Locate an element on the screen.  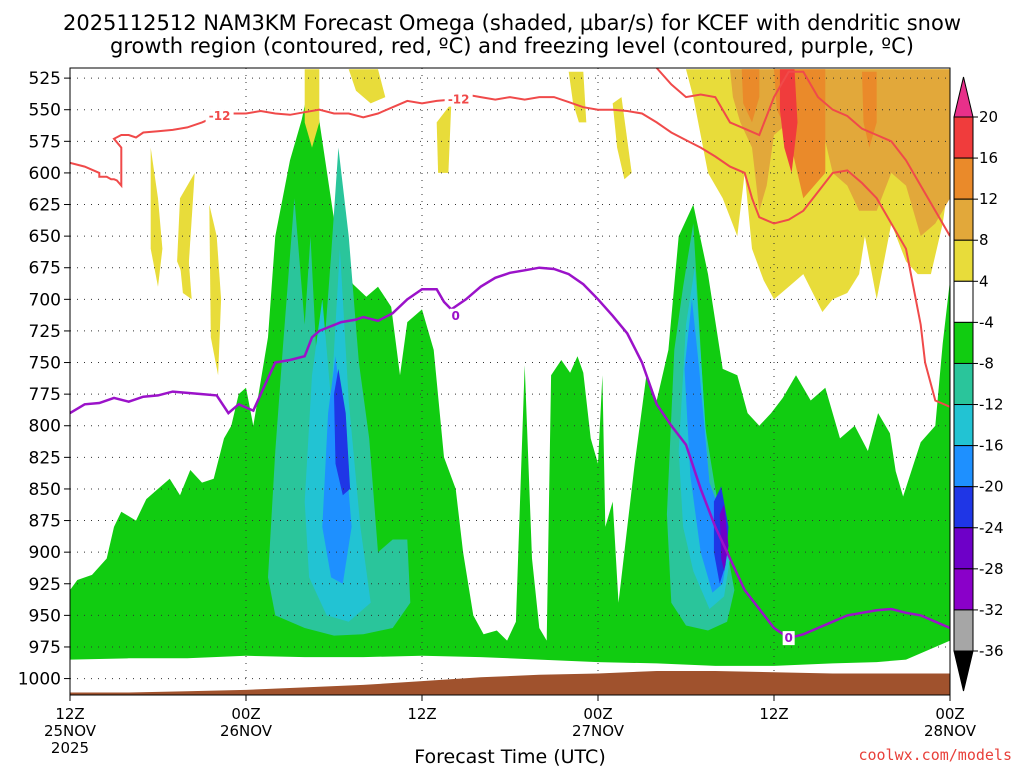
colorbar-label-0: 20 is located at coordinates (988, 117).